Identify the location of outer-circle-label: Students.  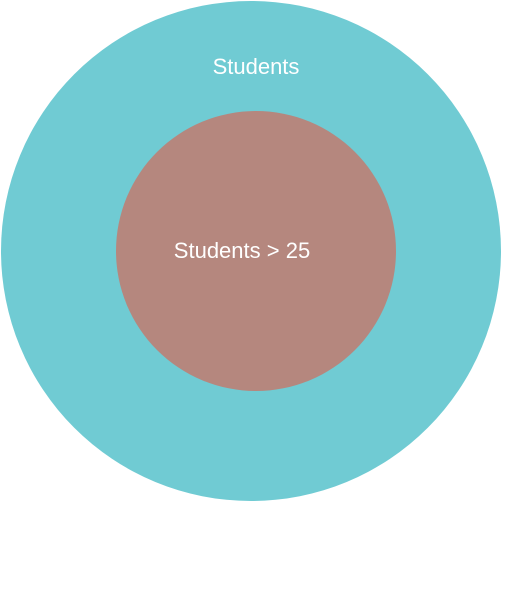
(256, 66).